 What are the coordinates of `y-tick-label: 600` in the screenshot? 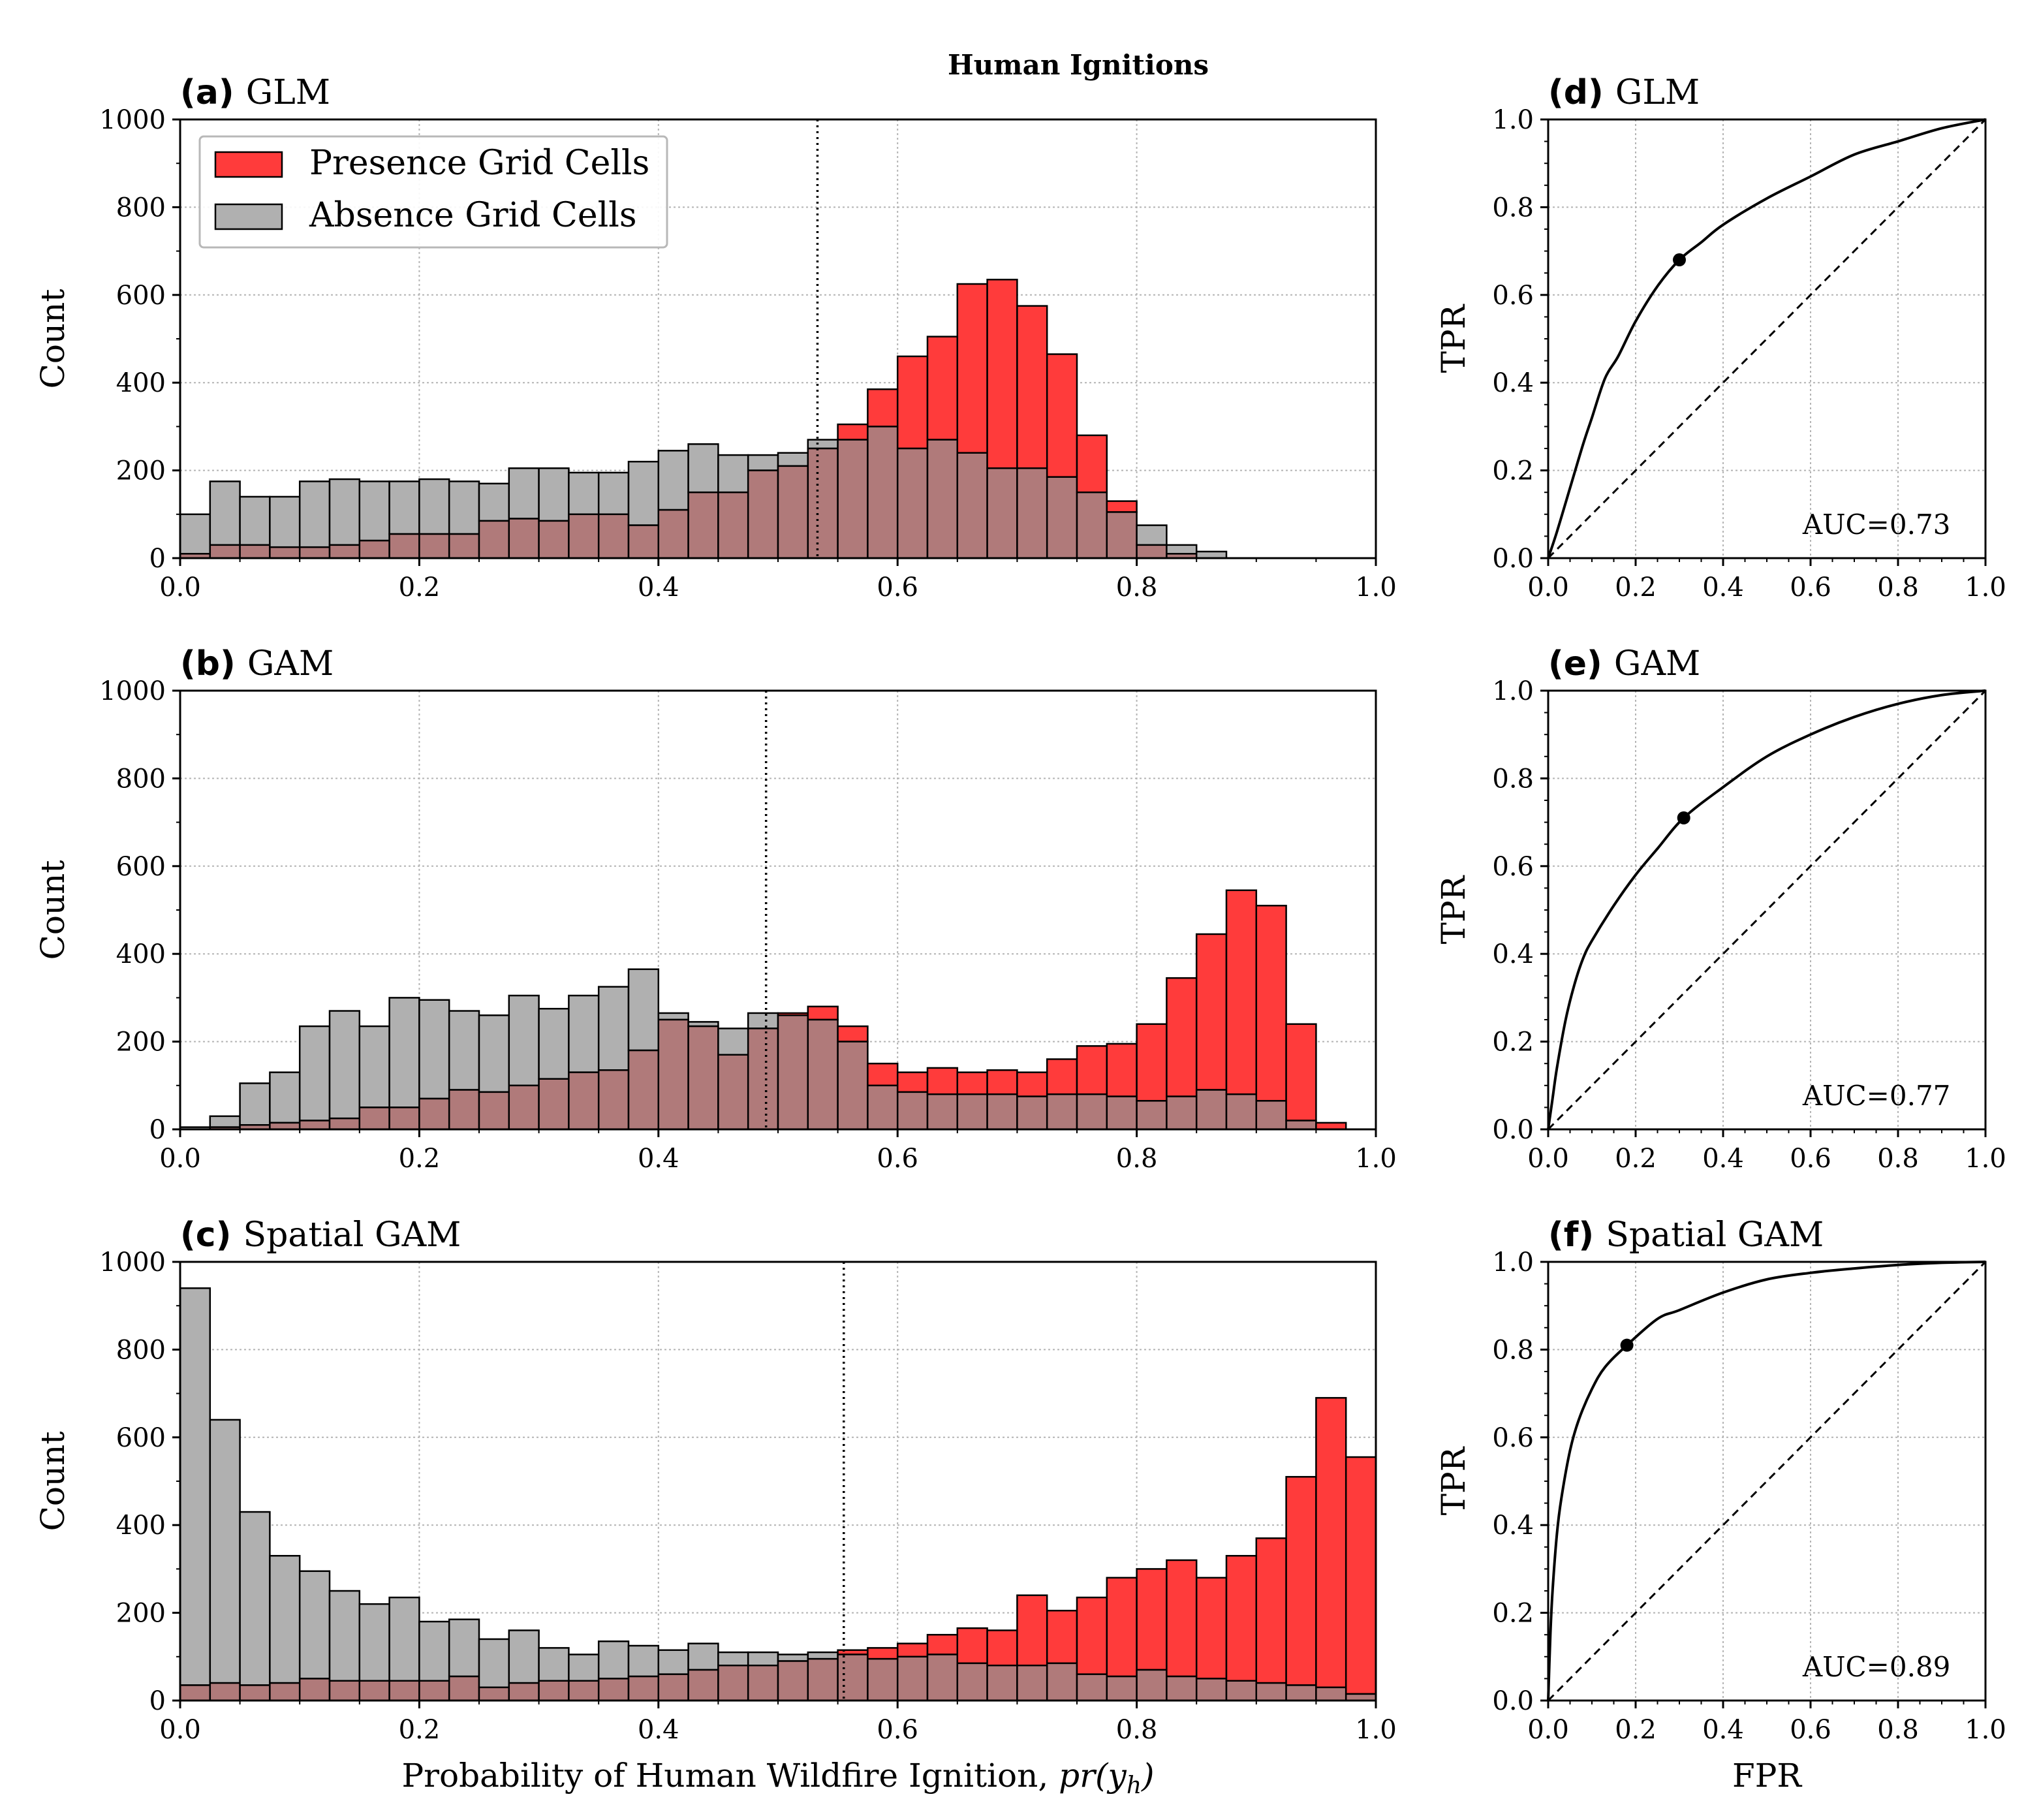 It's located at (141, 867).